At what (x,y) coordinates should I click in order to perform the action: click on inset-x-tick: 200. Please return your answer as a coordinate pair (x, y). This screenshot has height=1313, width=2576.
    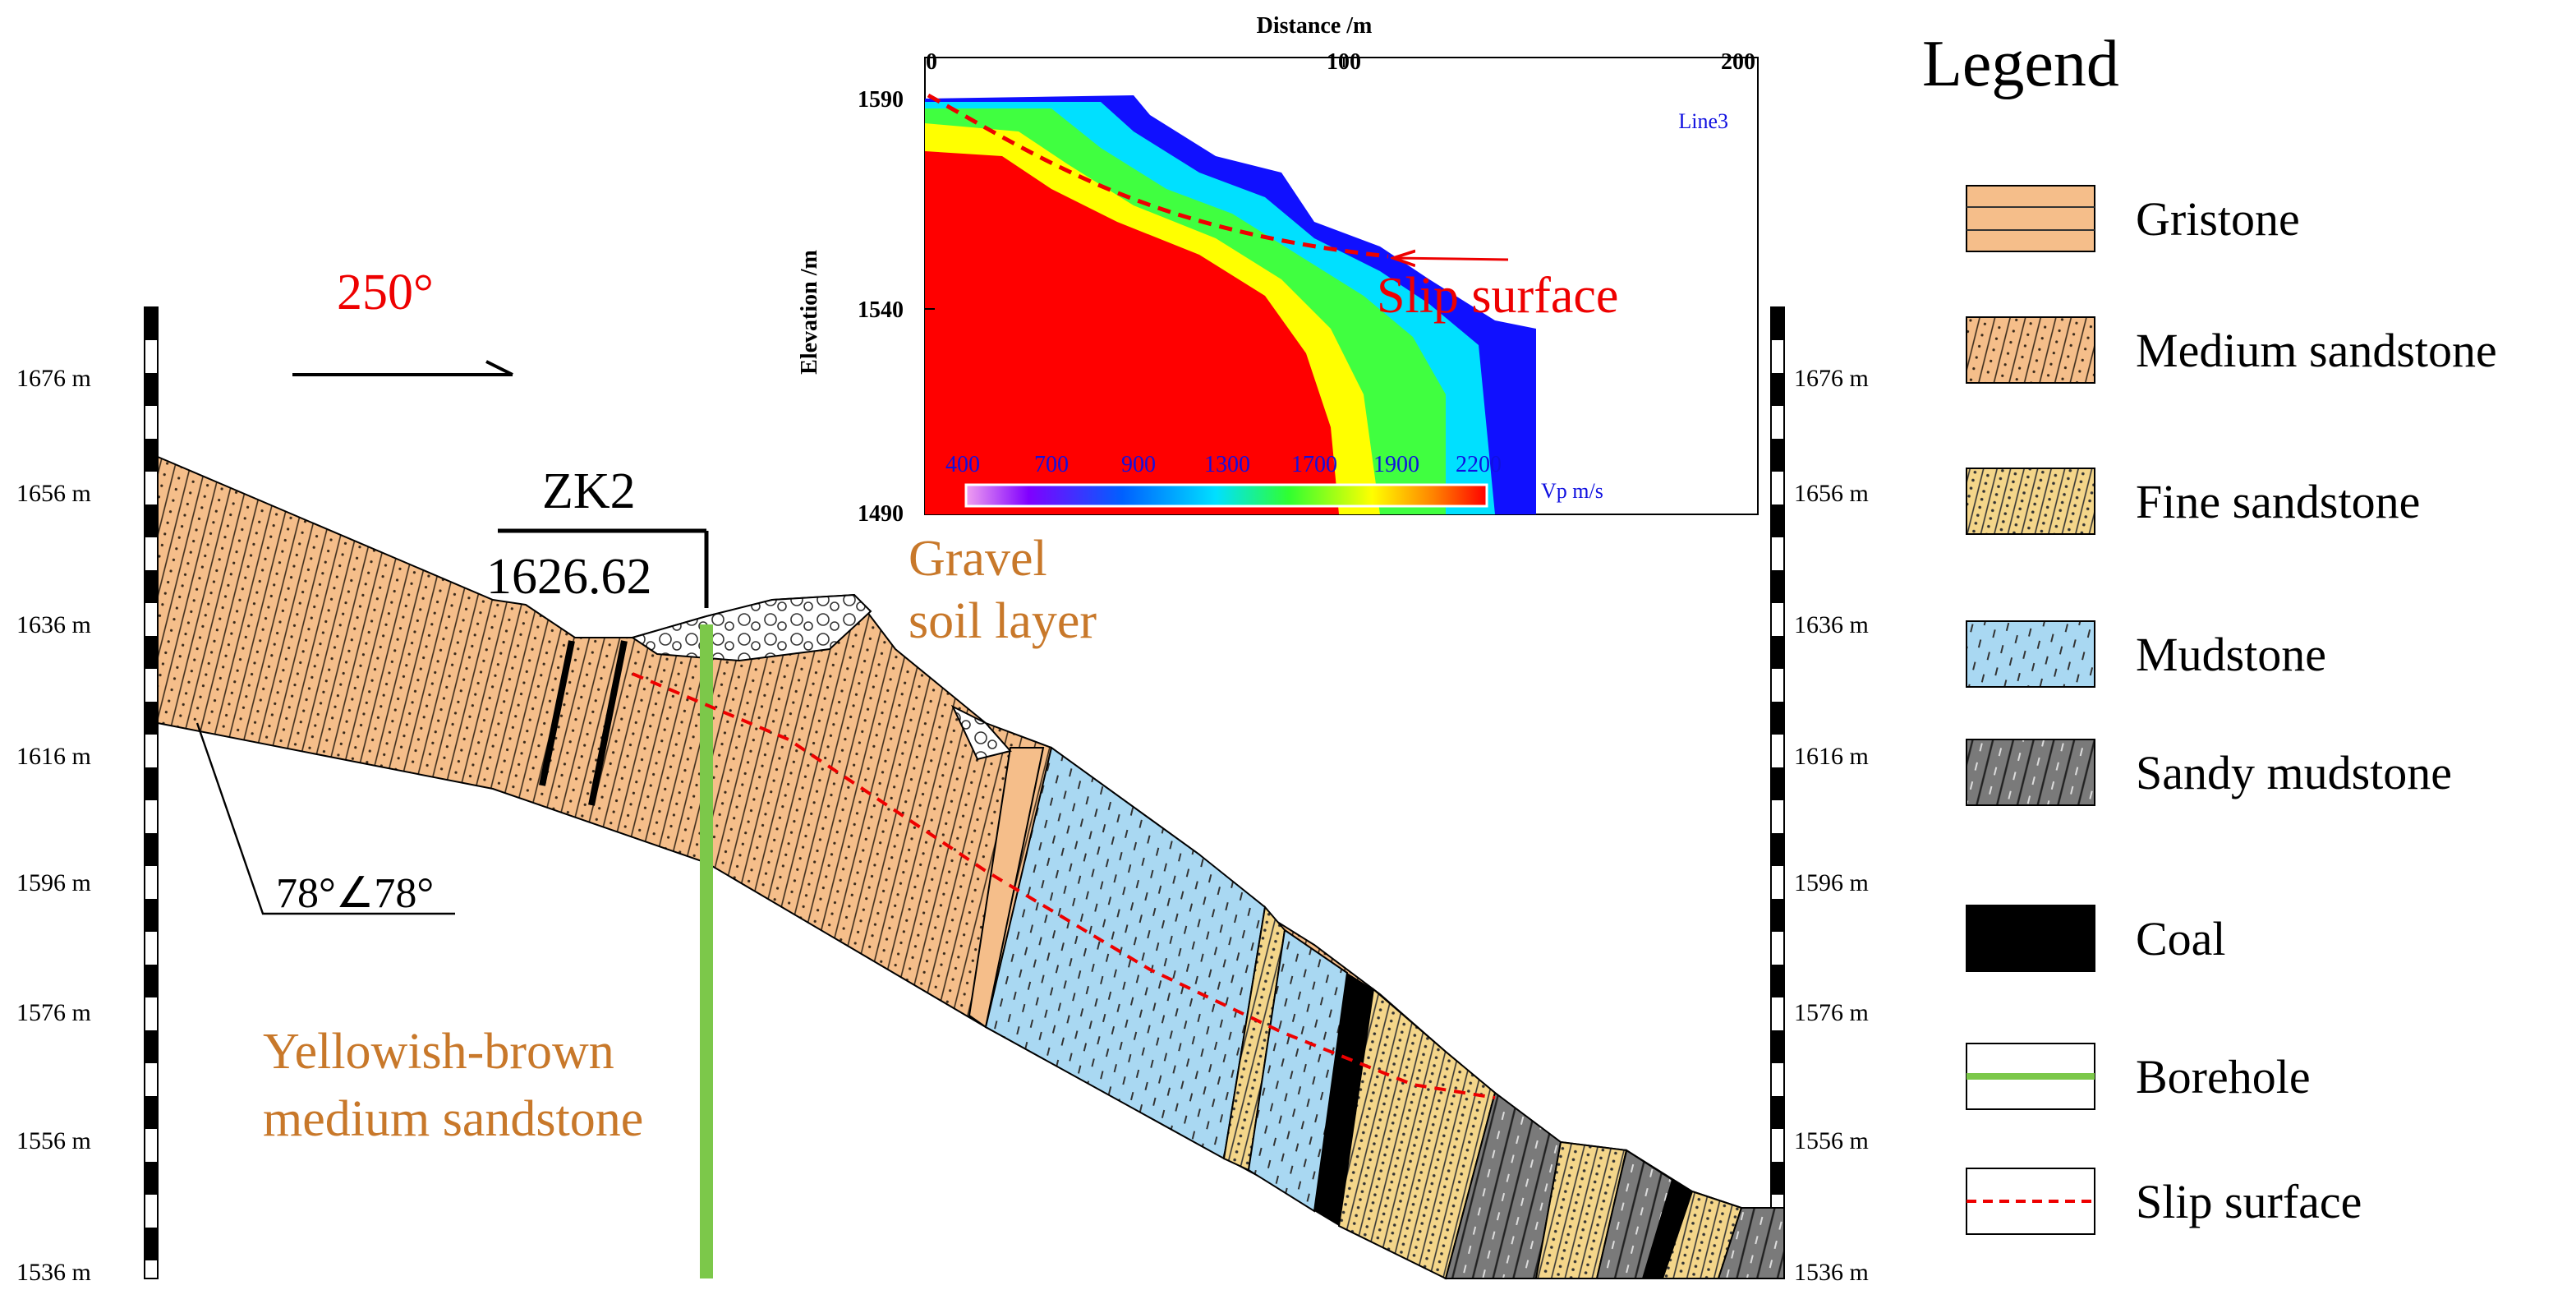
    Looking at the image, I should click on (1738, 62).